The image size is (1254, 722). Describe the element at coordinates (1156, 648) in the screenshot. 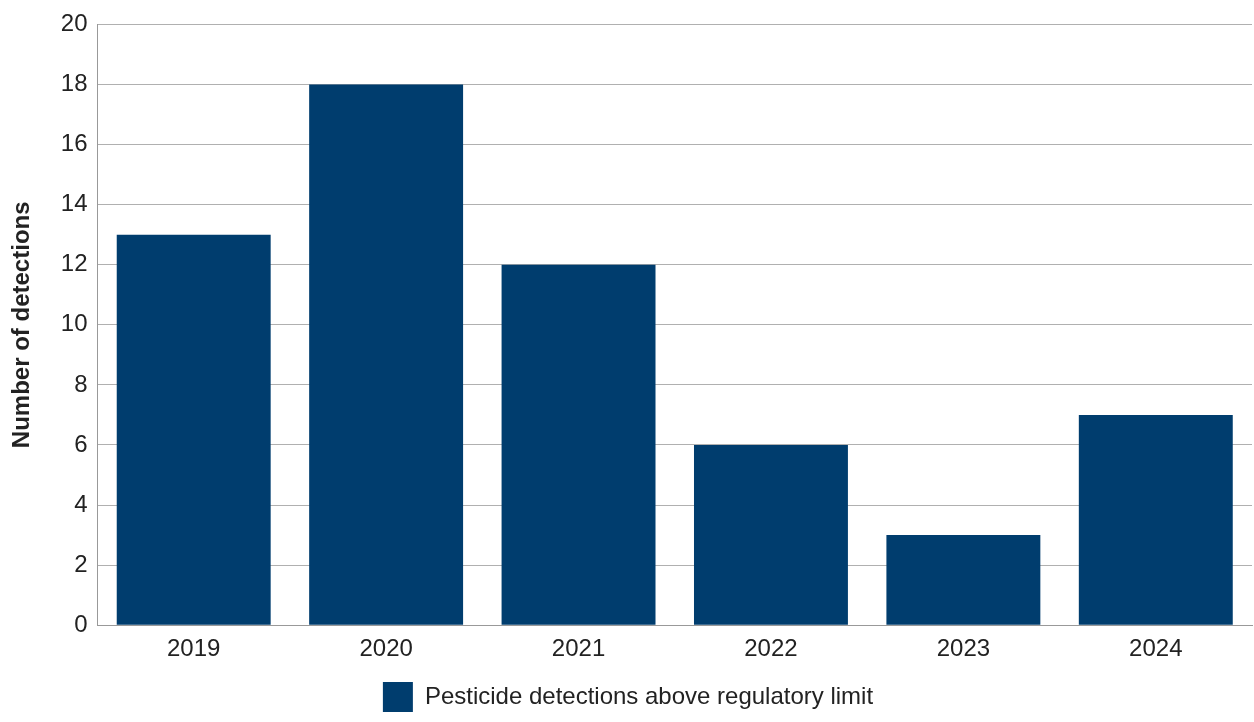

I see `x-tick-label: 2024` at that location.